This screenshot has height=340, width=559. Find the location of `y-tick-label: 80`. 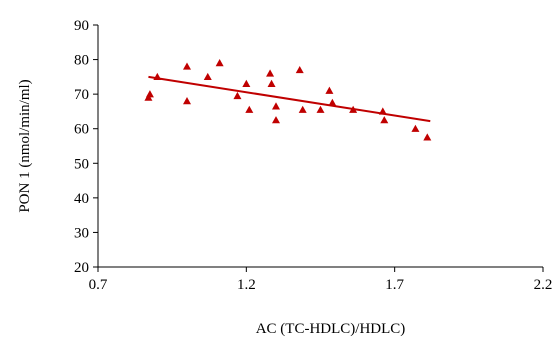

y-tick-label: 80 is located at coordinates (81, 61).